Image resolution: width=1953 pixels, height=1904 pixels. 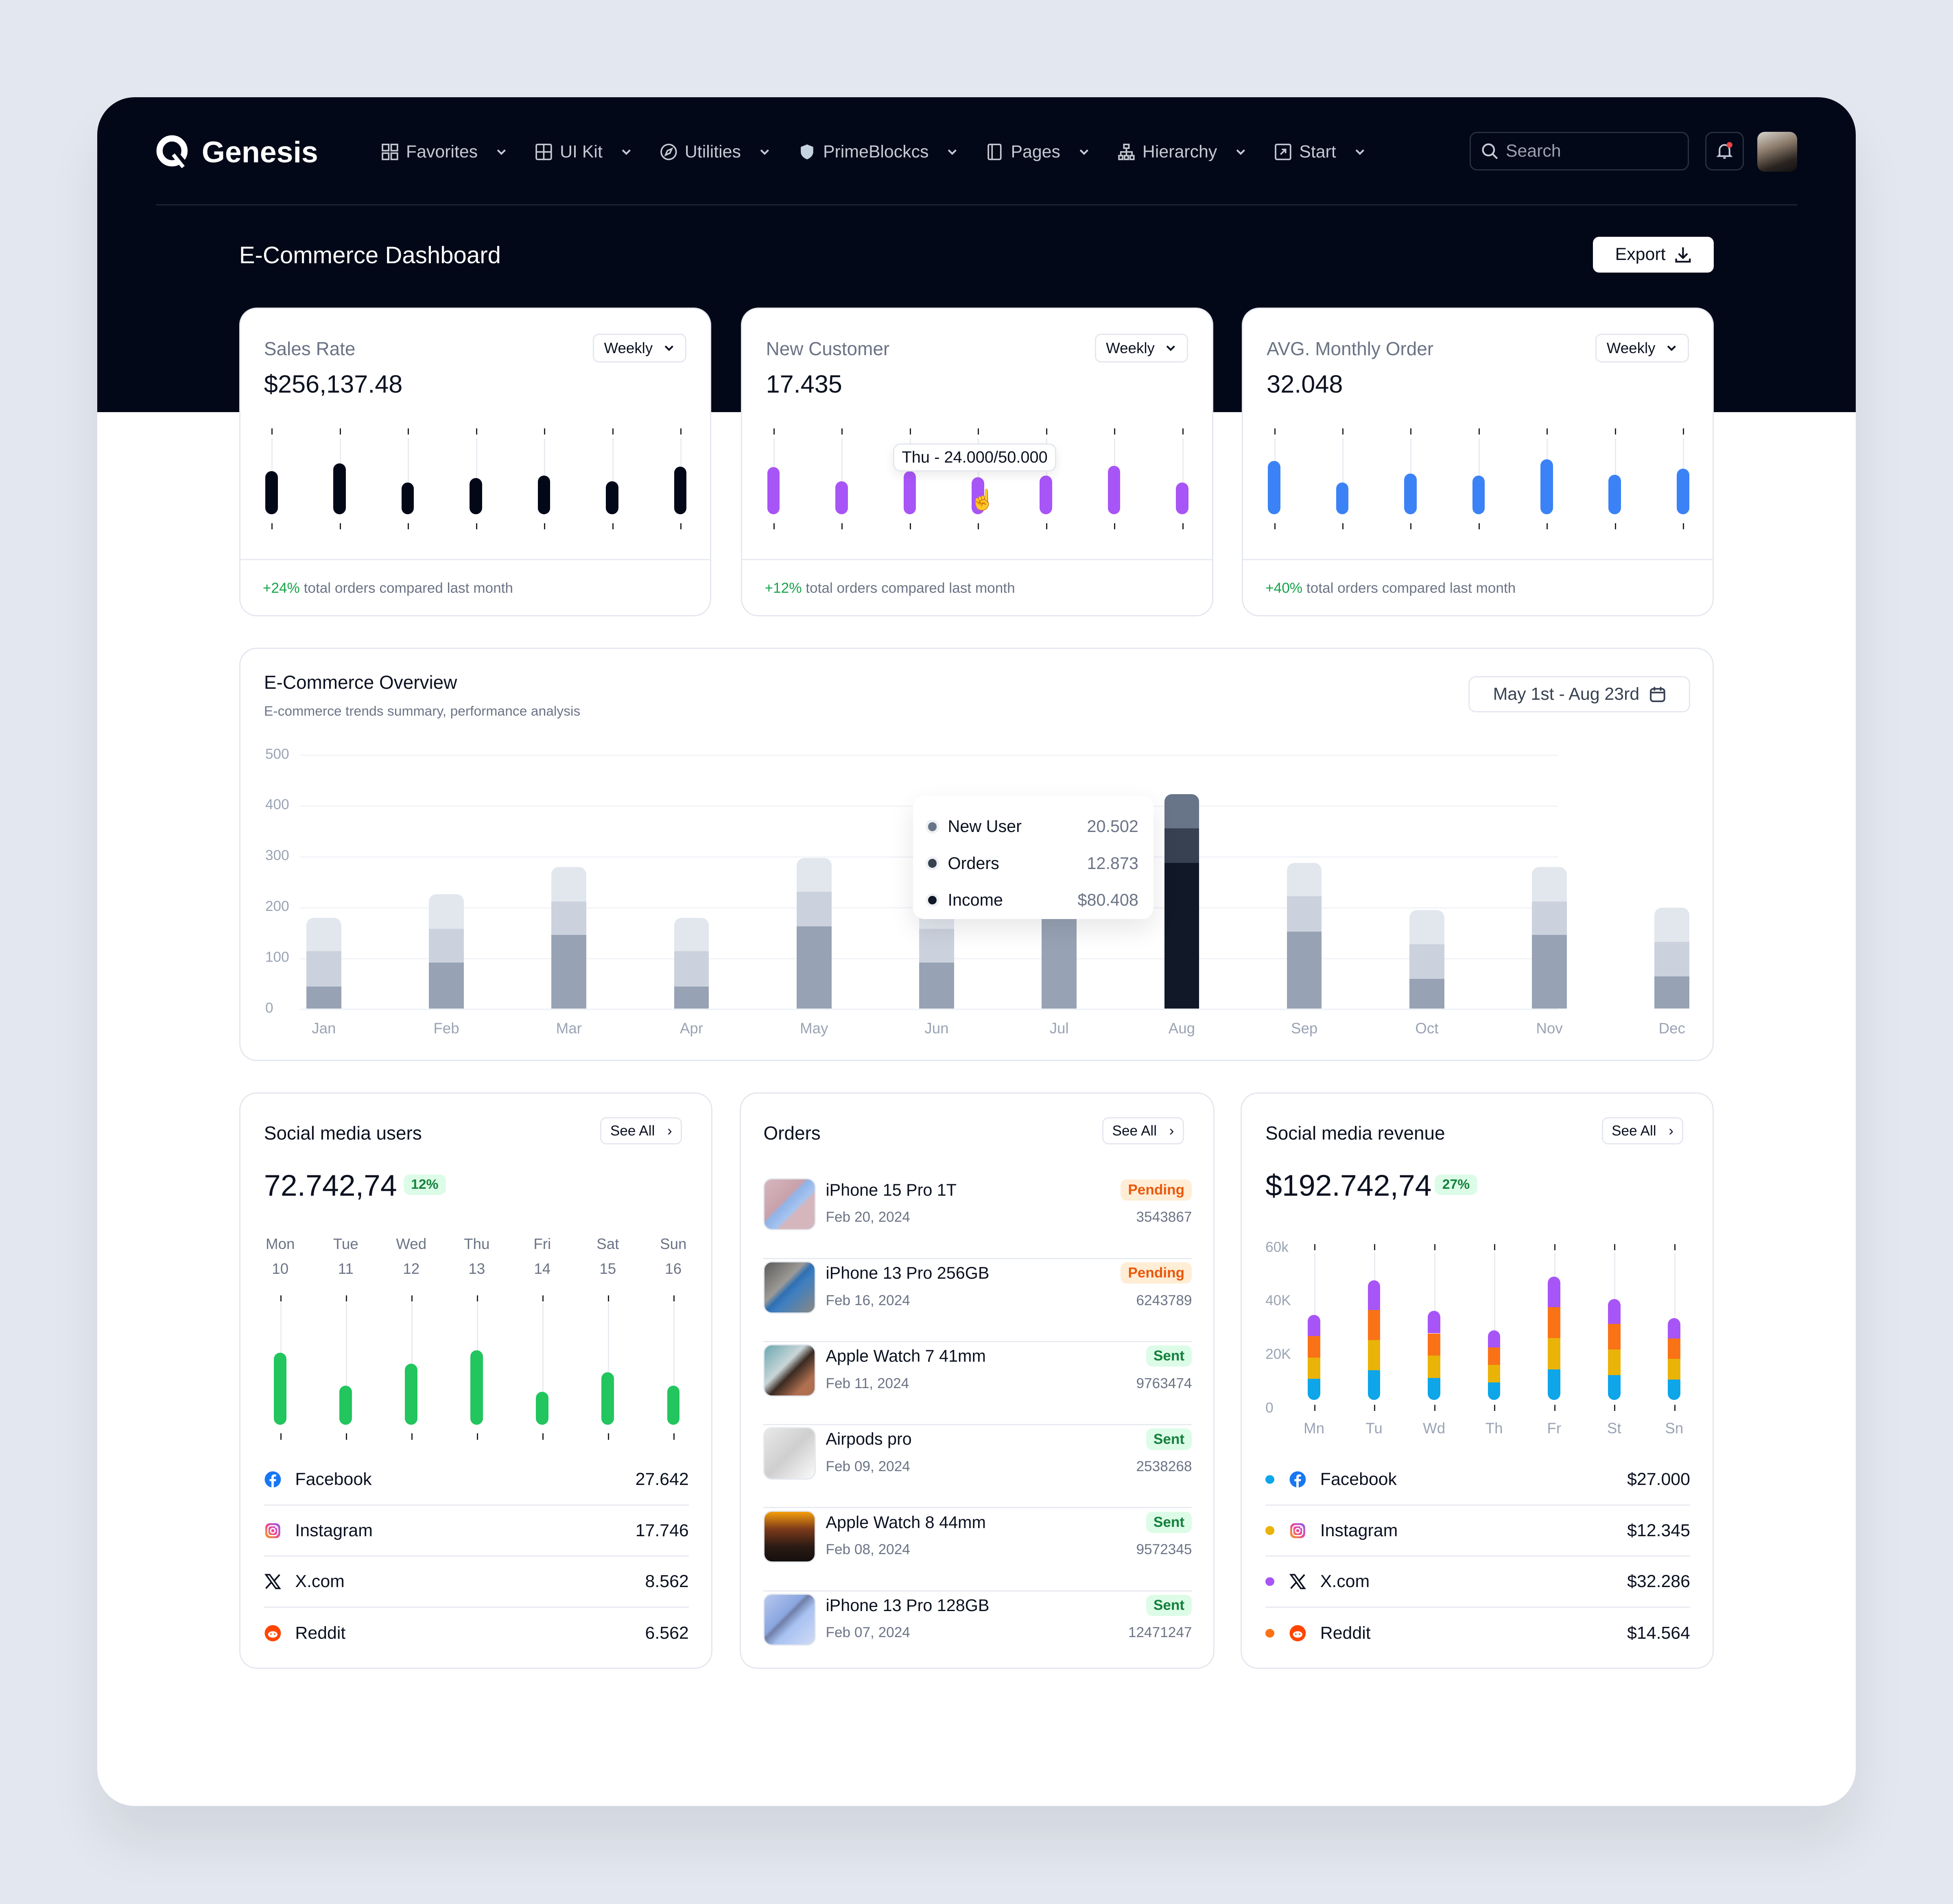 What do you see at coordinates (476, 1633) in the screenshot?
I see `list-item: Reddit 6.562` at bounding box center [476, 1633].